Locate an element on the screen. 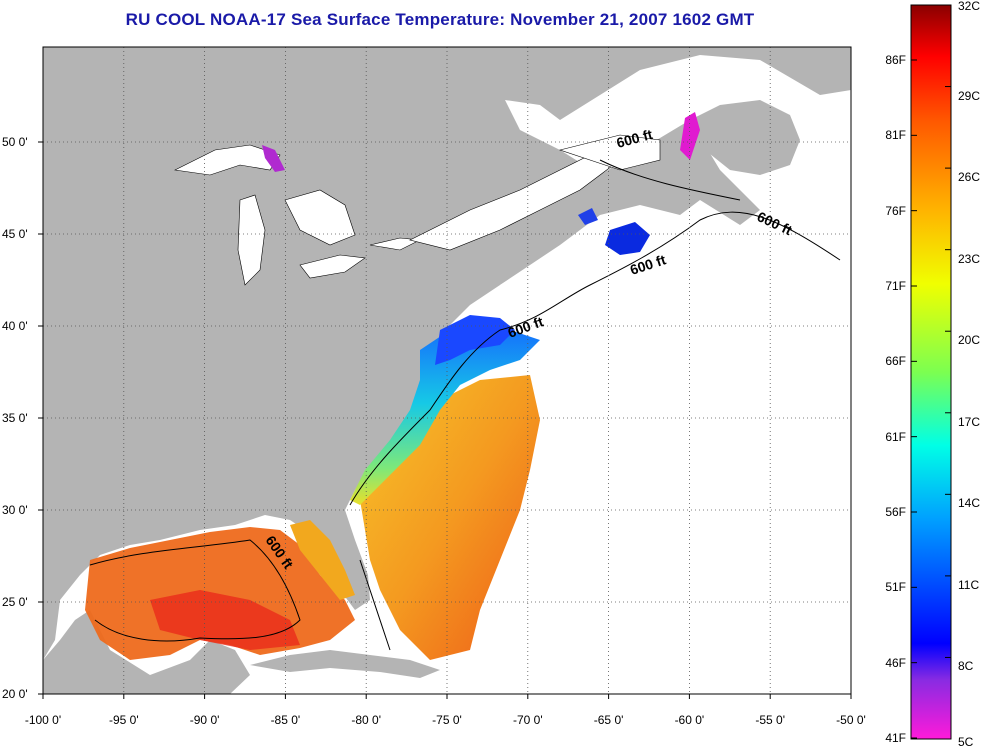 This screenshot has height=754, width=984. lon-tick-label: -75 0' is located at coordinates (447, 720).